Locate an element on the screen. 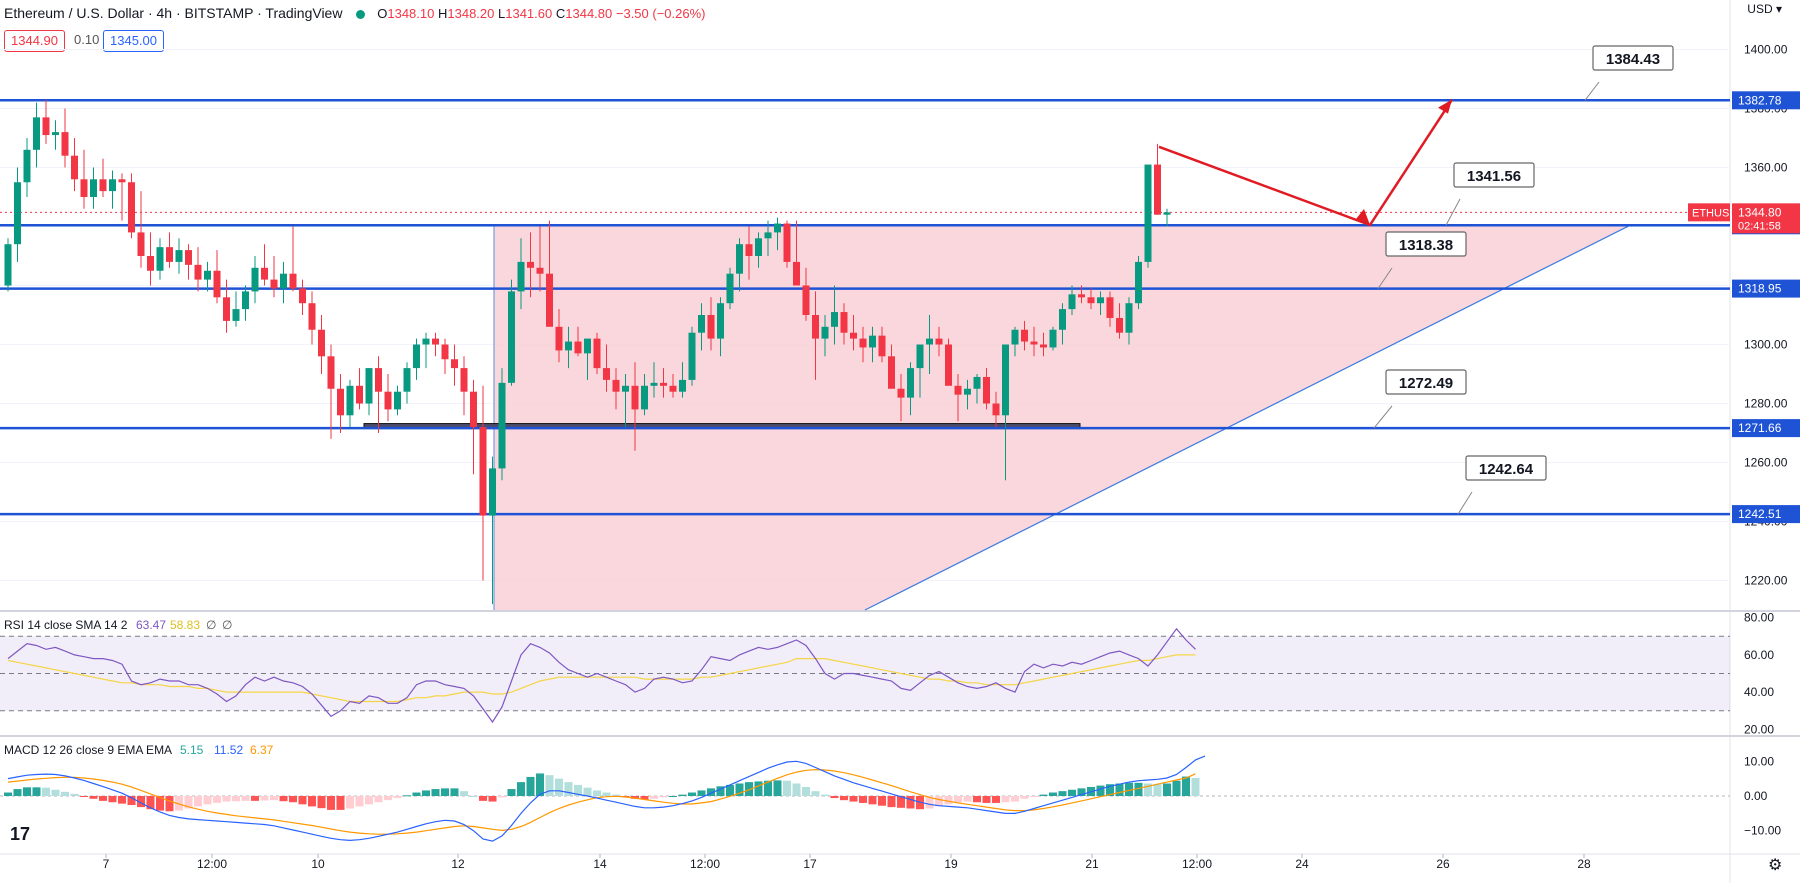 Image resolution: width=1802 pixels, height=883 pixels. arrowhead-up-icon is located at coordinates (1445, 106).